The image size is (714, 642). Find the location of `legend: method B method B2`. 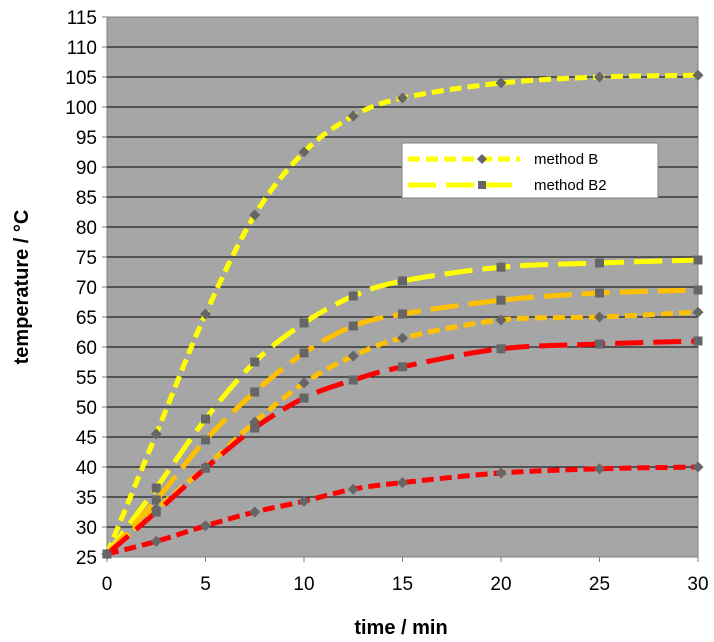

legend: method B method B2 is located at coordinates (530, 170).